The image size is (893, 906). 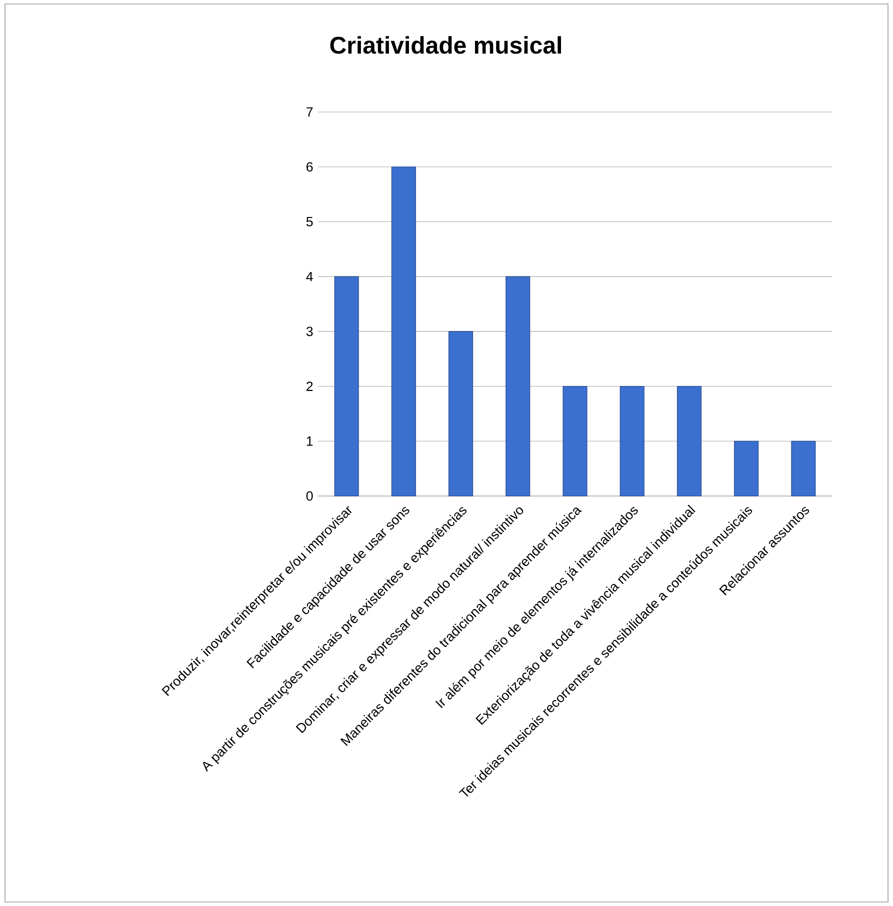 I want to click on y-tick-label: 0, so click(x=309, y=496).